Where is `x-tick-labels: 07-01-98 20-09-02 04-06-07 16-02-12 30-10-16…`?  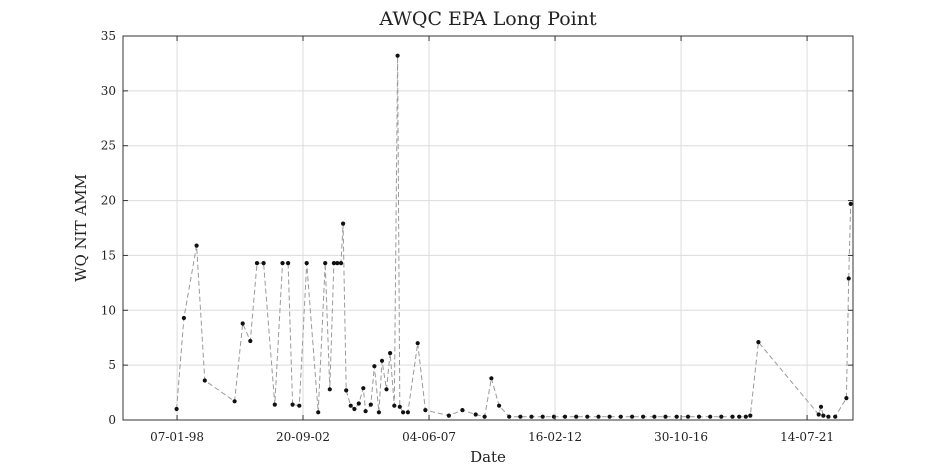
x-tick-labels: 07-01-98 20-09-02 04-06-07 16-02-12 30-10-16… is located at coordinates (492, 437).